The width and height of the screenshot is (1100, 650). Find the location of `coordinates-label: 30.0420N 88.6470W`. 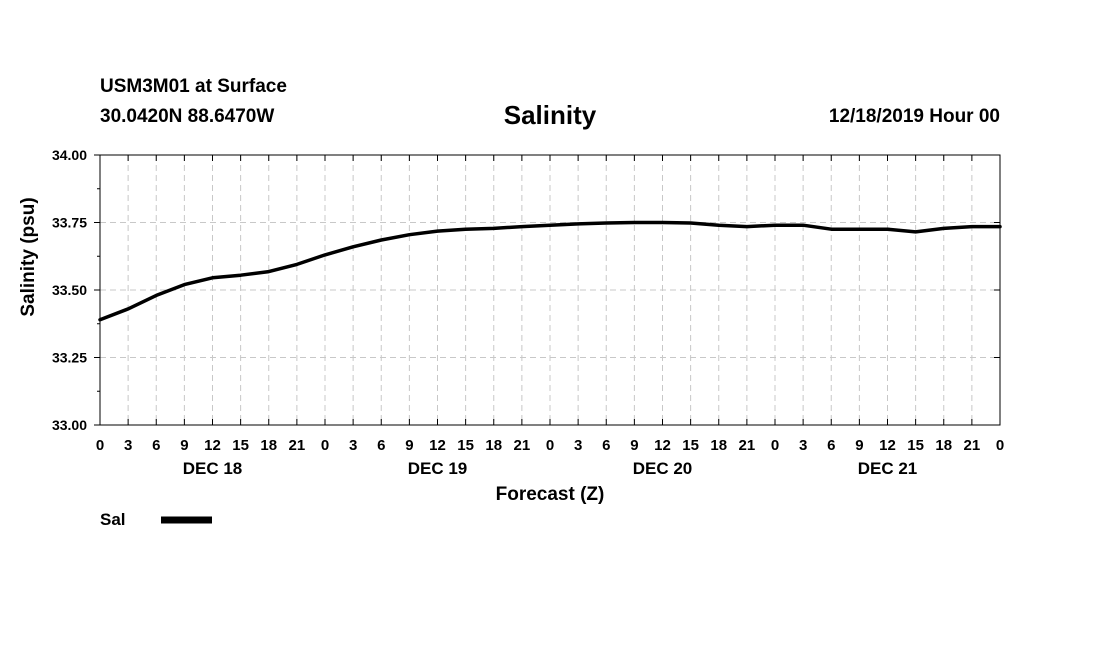

coordinates-label: 30.0420N 88.6470W is located at coordinates (187, 116).